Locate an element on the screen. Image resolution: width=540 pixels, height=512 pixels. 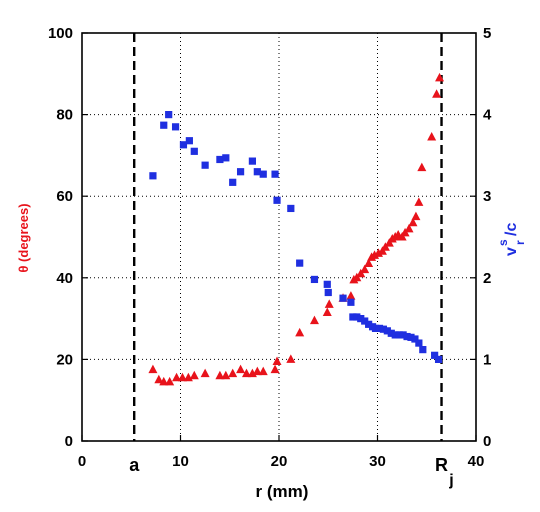
y-left-tick-label: 100 is located at coordinates (60, 33).